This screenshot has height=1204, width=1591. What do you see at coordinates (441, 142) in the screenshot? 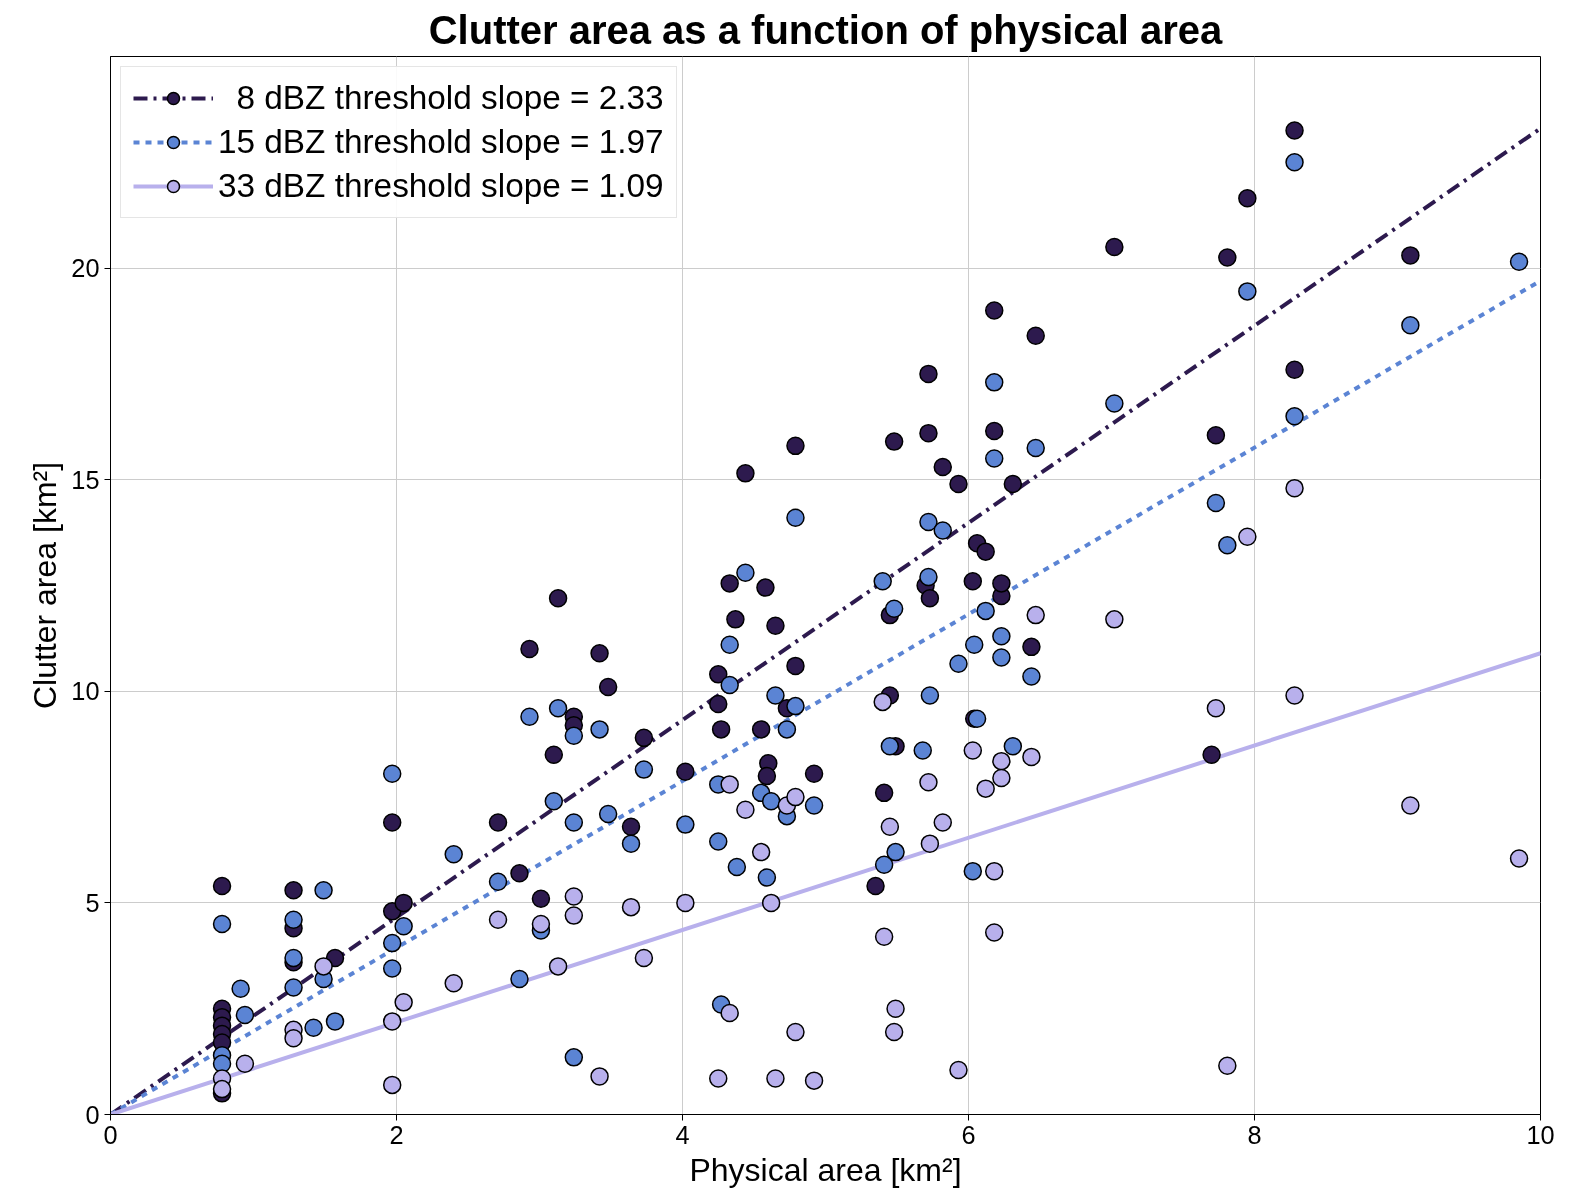
I see `legend-label: 15 dBZ threshold slope = 1.97` at bounding box center [441, 142].